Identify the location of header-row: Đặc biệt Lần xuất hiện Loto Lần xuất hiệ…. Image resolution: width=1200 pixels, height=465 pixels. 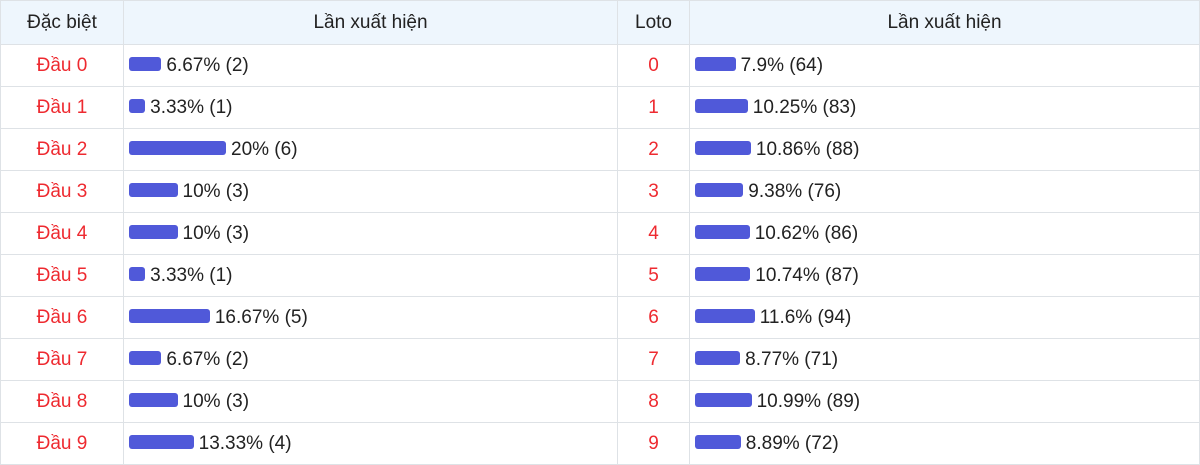
(600, 22).